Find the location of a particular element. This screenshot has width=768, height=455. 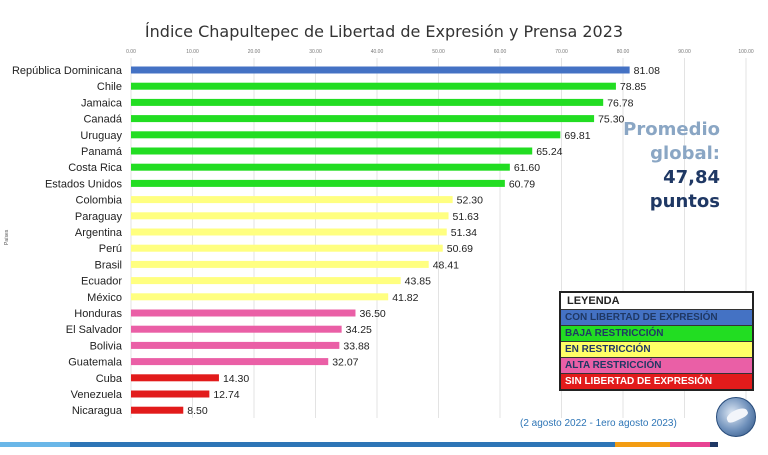

value-label: 51.34 is located at coordinates (464, 233).